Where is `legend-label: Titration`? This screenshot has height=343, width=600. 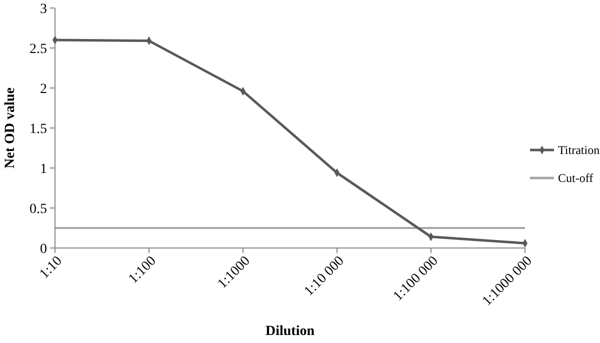 legend-label: Titration is located at coordinates (579, 150).